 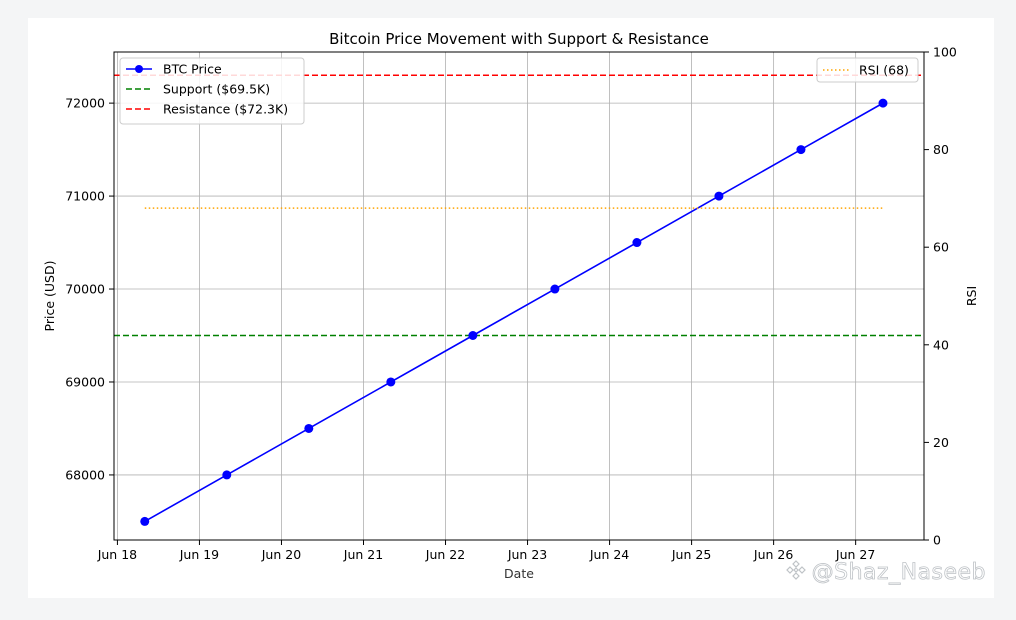 I want to click on y-tick-label: 72000, so click(x=85, y=103).